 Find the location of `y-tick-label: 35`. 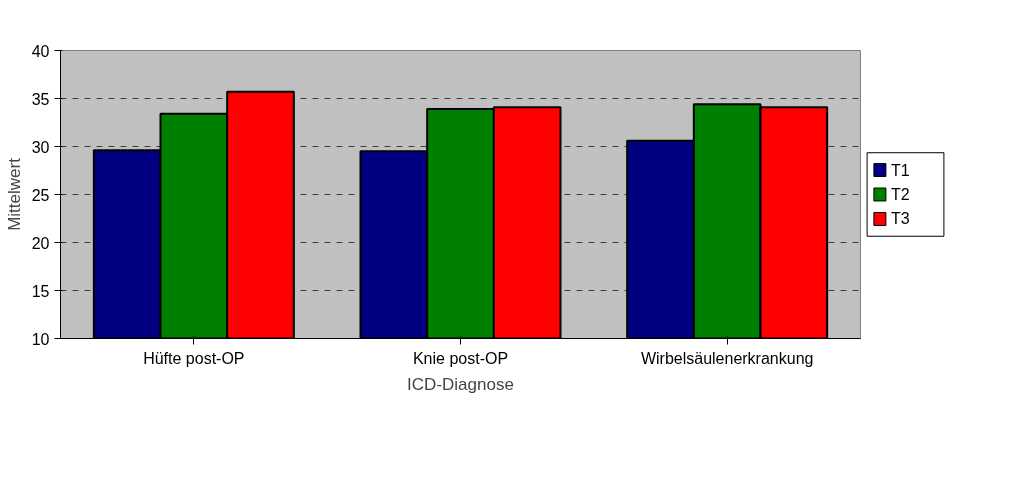

y-tick-label: 35 is located at coordinates (40, 99).